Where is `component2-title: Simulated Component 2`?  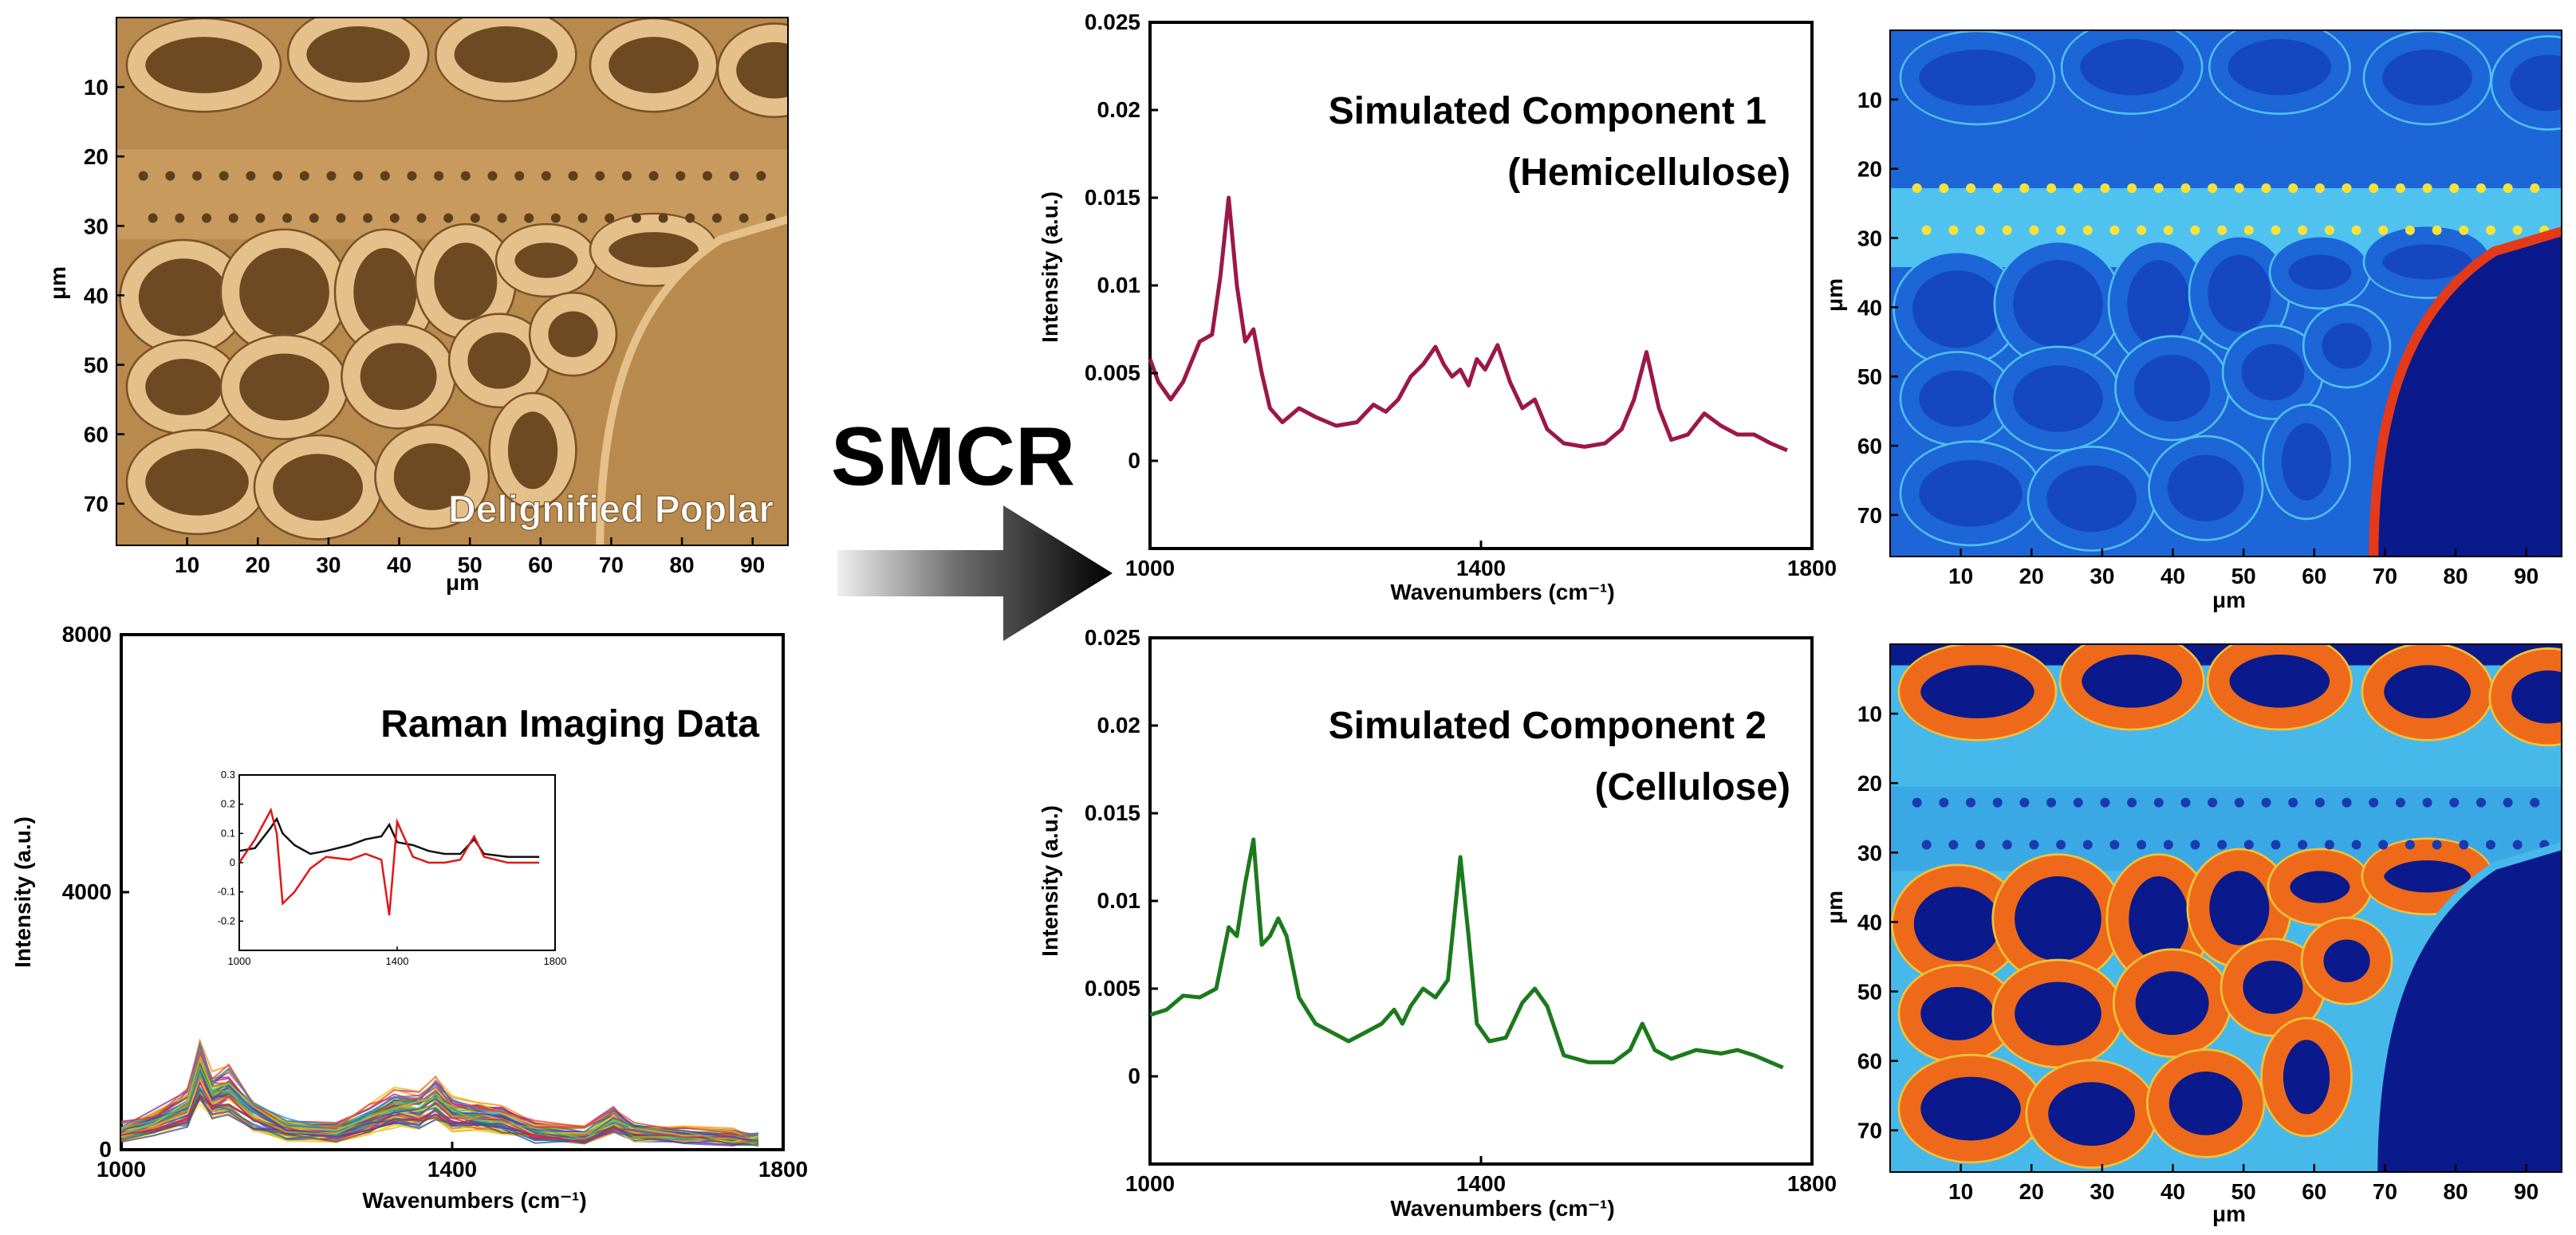 component2-title: Simulated Component 2 is located at coordinates (1548, 726).